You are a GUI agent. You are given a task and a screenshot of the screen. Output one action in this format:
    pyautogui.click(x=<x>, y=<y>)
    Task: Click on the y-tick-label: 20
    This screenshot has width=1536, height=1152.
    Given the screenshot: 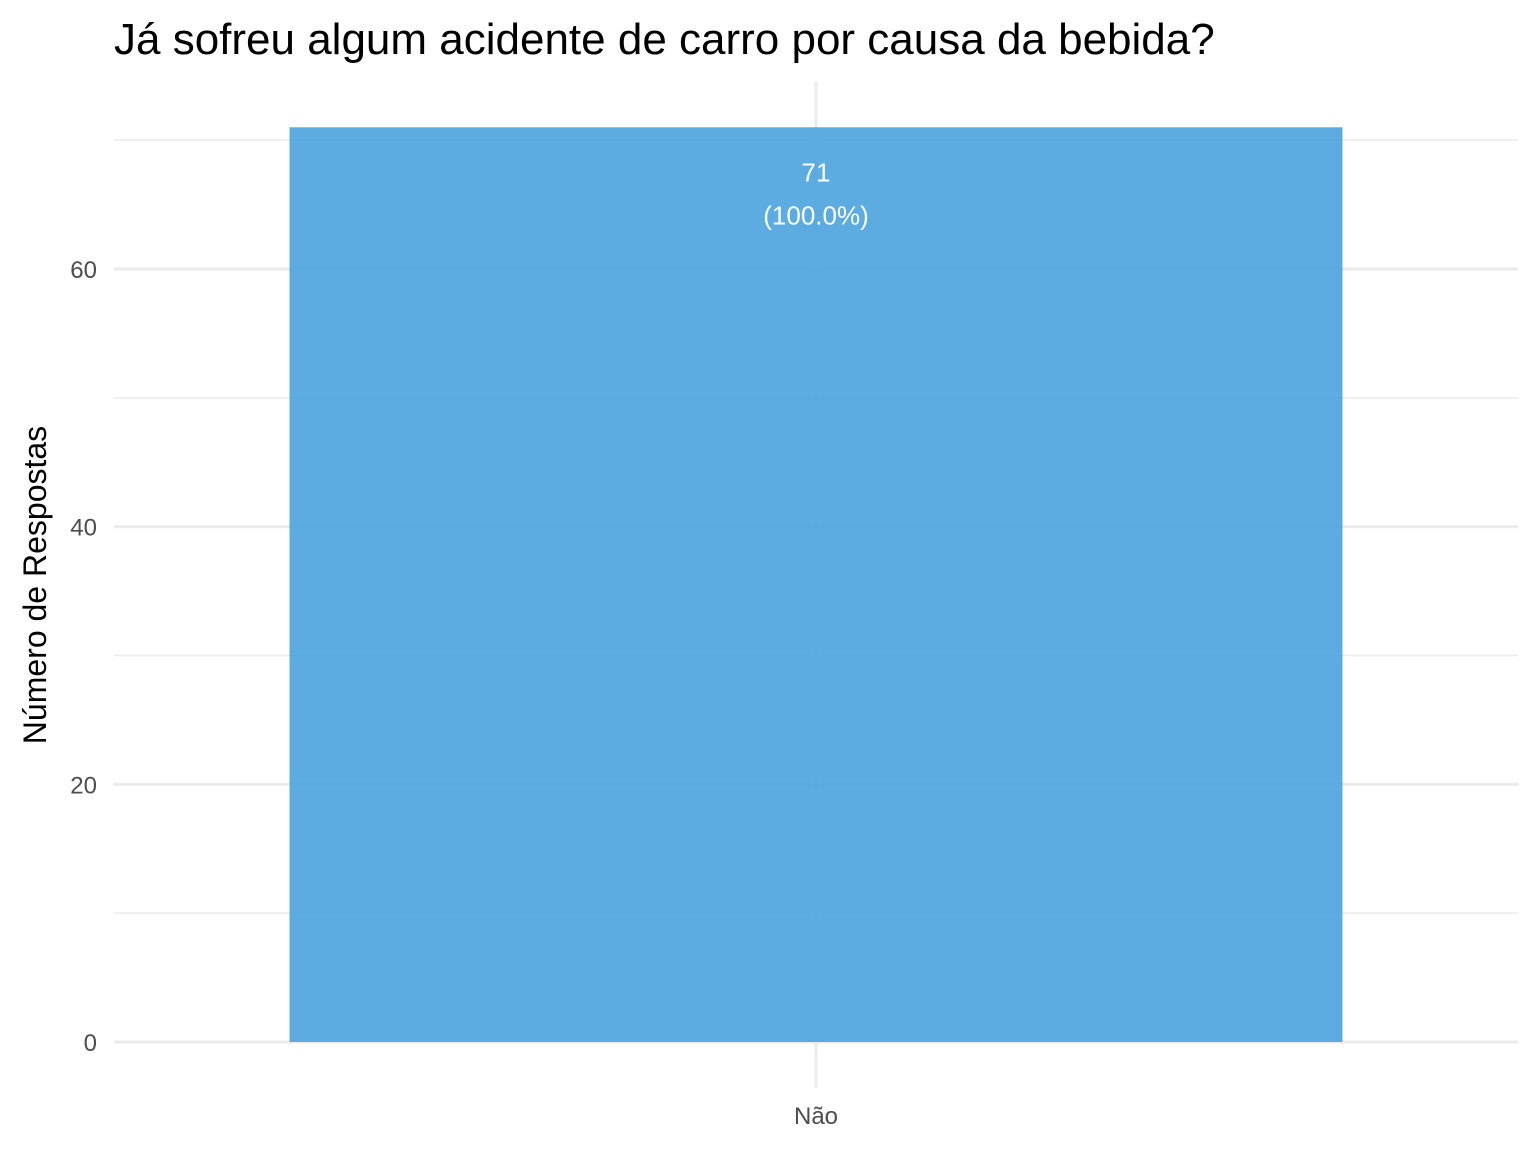 What is the action you would take?
    pyautogui.click(x=83, y=785)
    